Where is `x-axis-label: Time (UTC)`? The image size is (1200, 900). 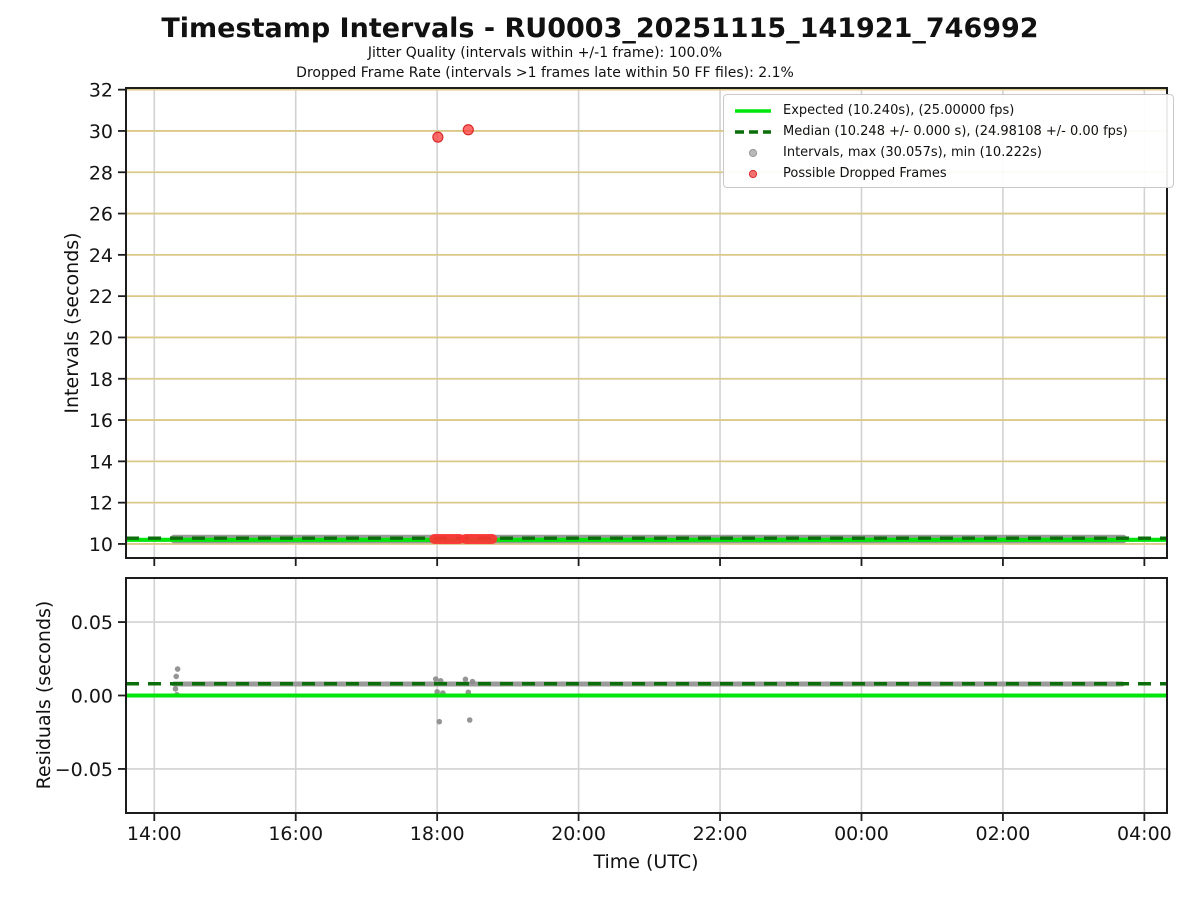 x-axis-label: Time (UTC) is located at coordinates (646, 862).